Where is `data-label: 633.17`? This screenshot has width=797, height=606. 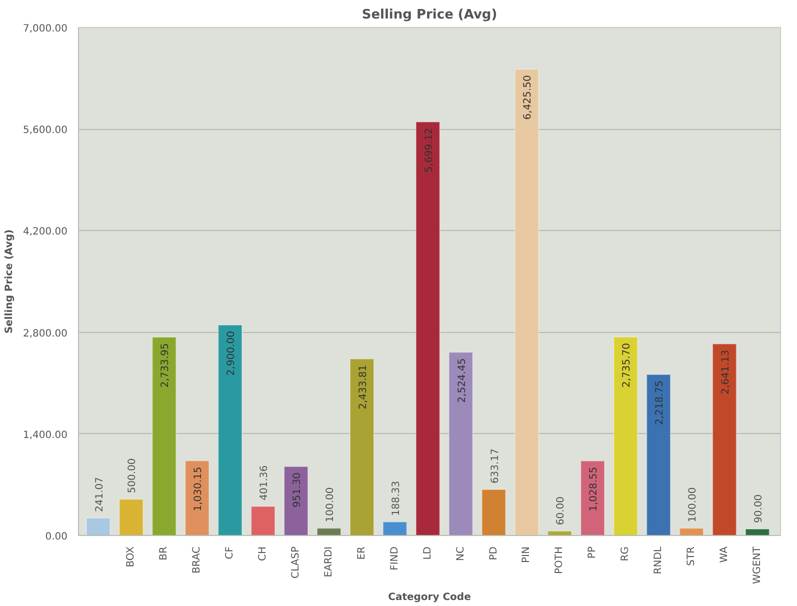
data-label: 633.17 is located at coordinates (495, 466).